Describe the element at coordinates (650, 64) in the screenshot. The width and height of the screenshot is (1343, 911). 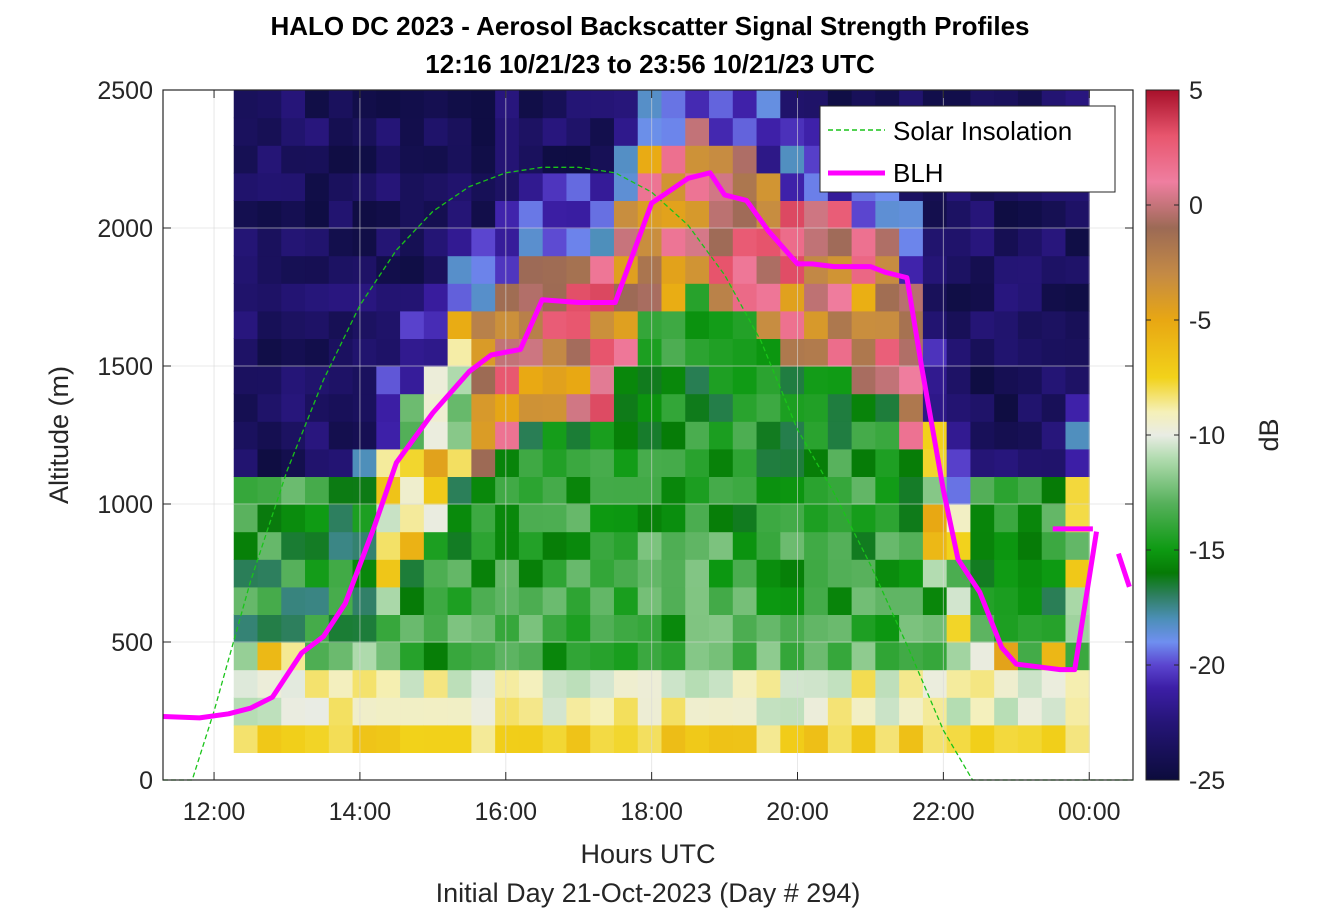
I see `chart-subtitle: 12:16 10/21/23 to 23:56 10/21/23 UTC` at that location.